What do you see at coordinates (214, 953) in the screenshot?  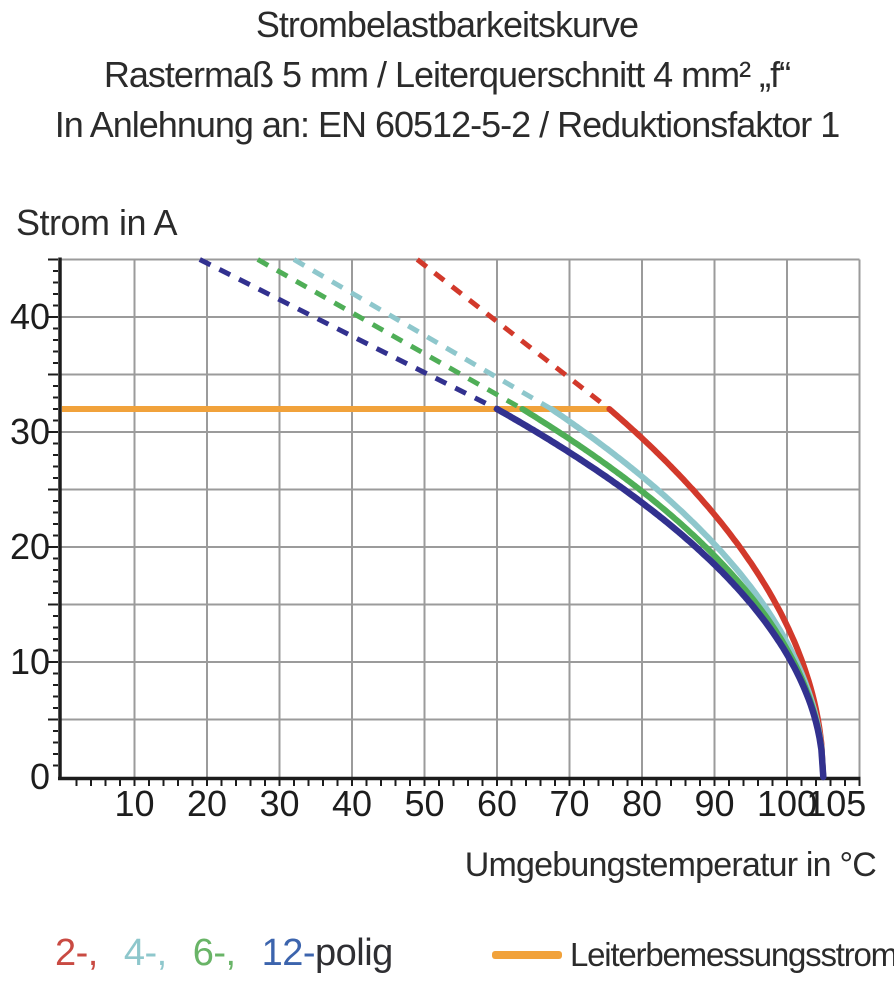 I see `legend-item-6polig: 6-,` at bounding box center [214, 953].